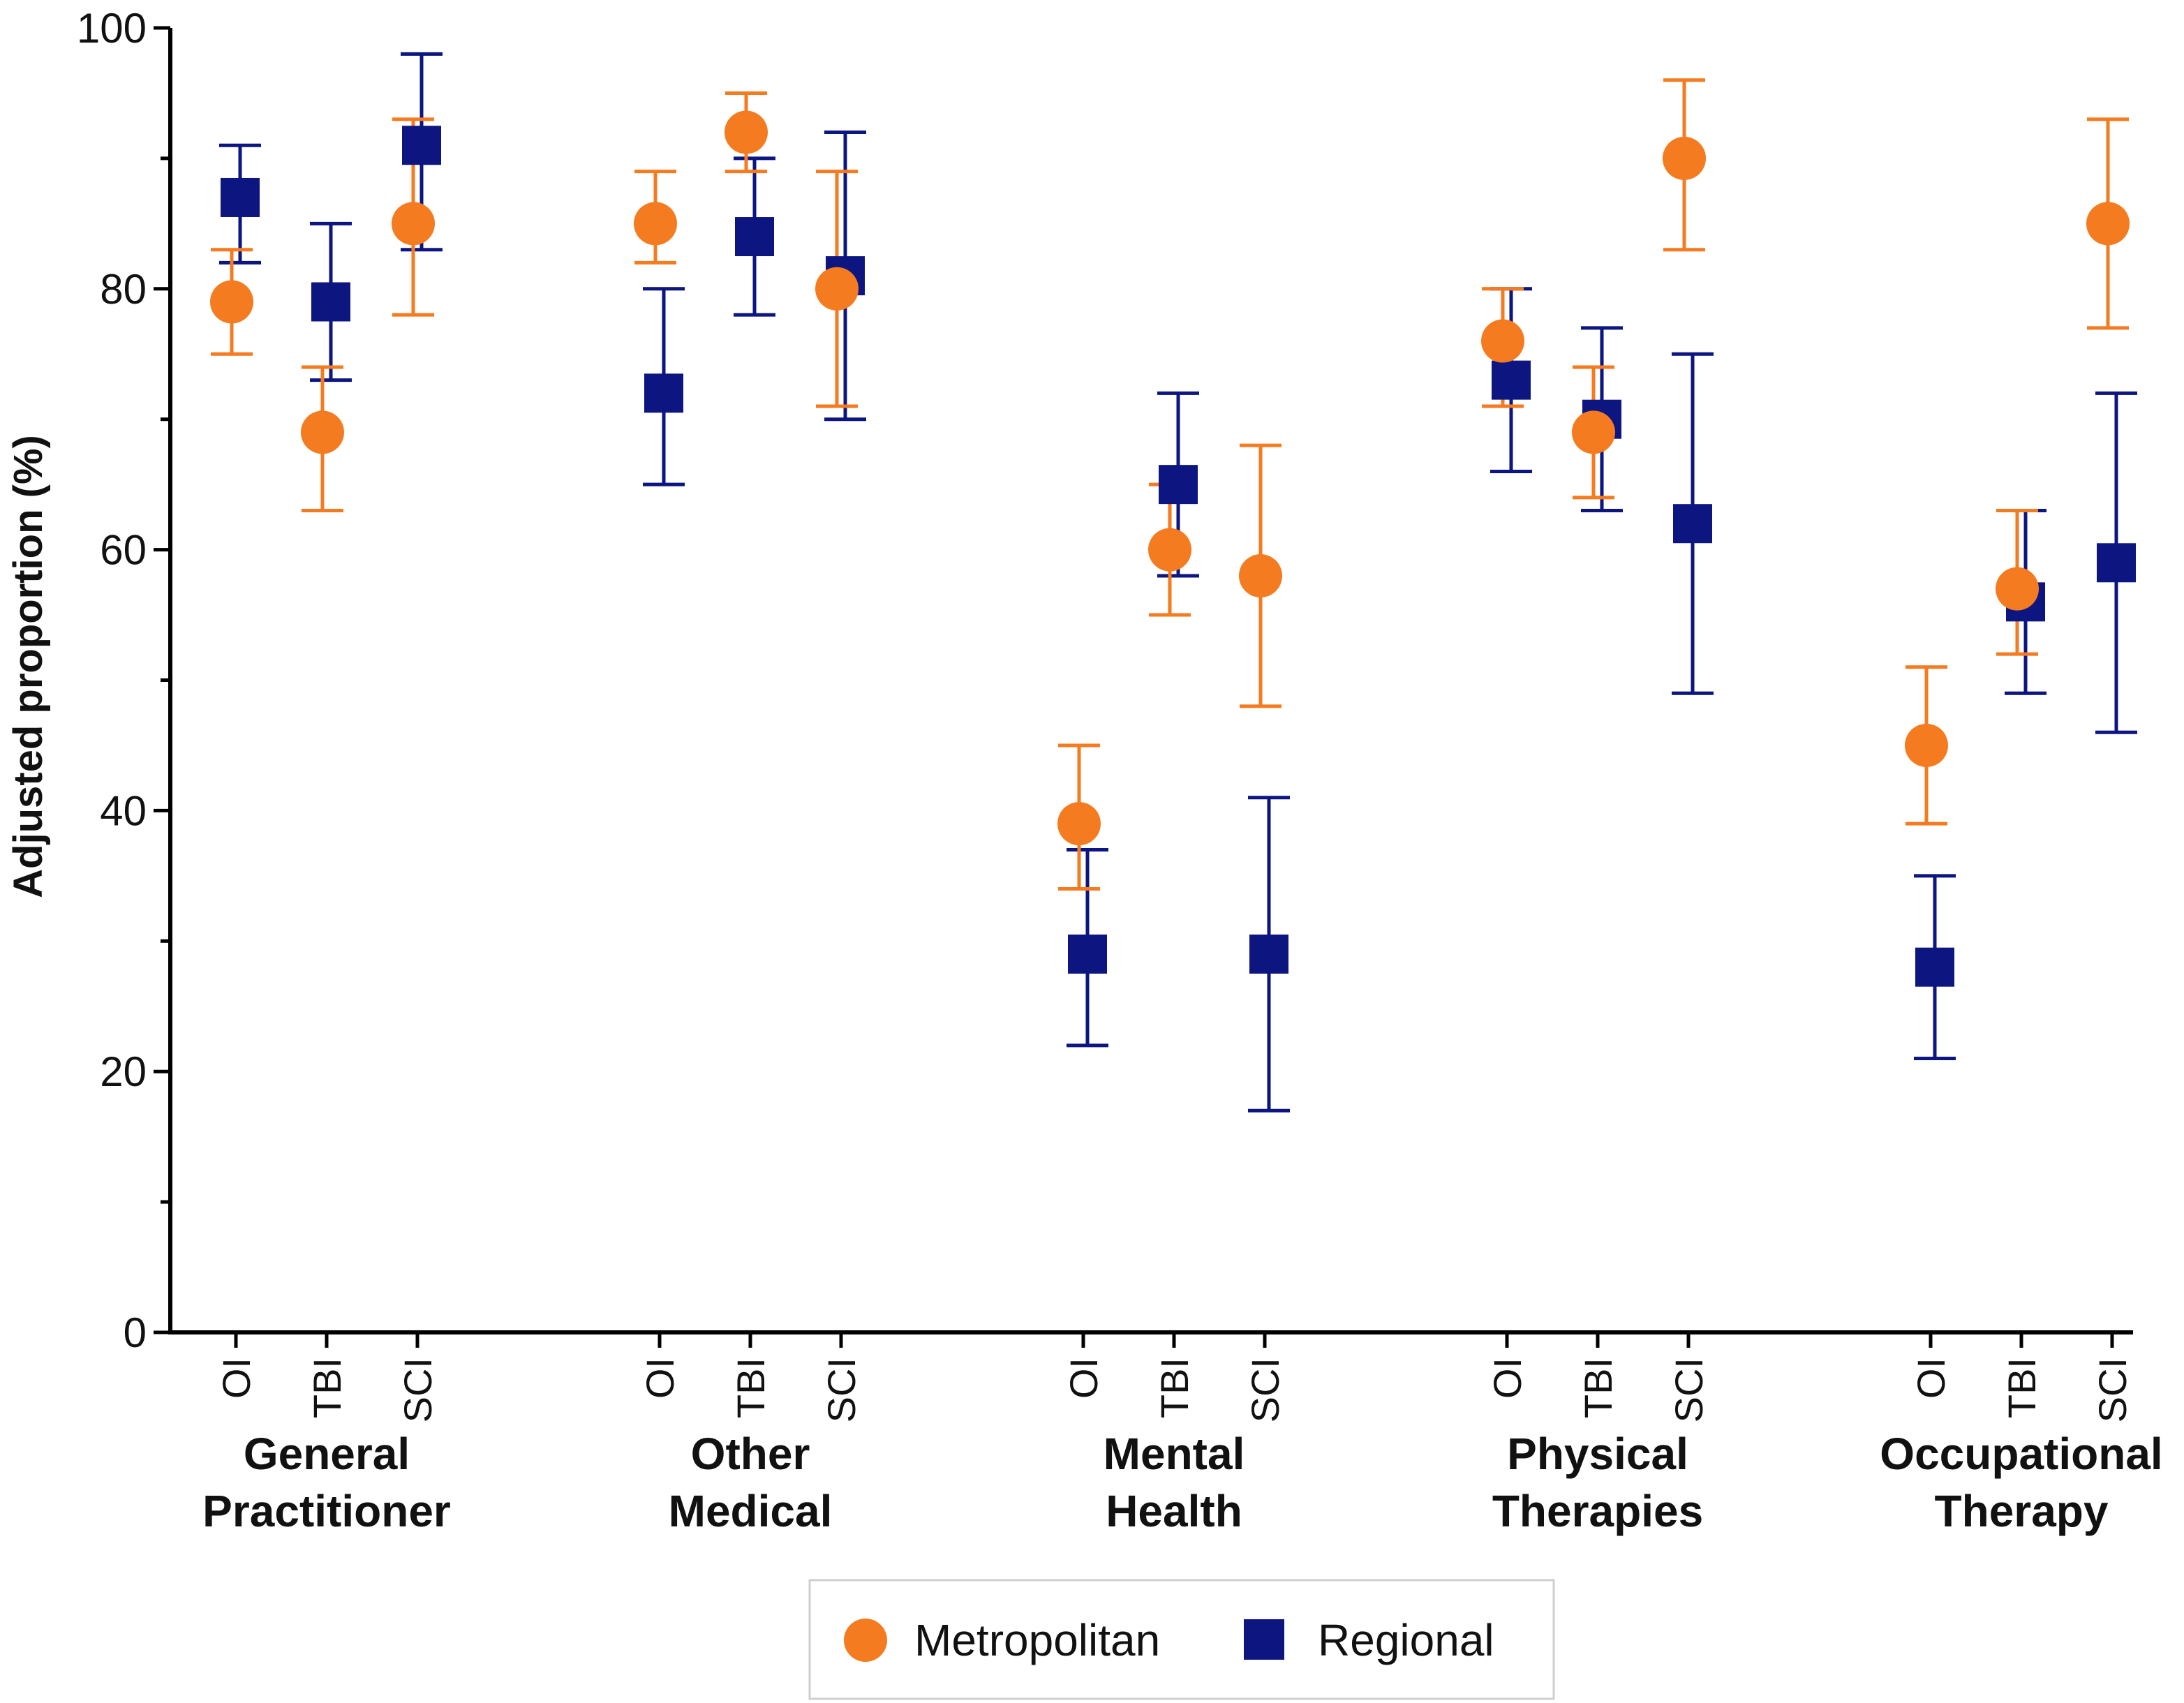 The image size is (2184, 1703). Describe the element at coordinates (112, 28) in the screenshot. I see `y-tick-label: 100` at that location.